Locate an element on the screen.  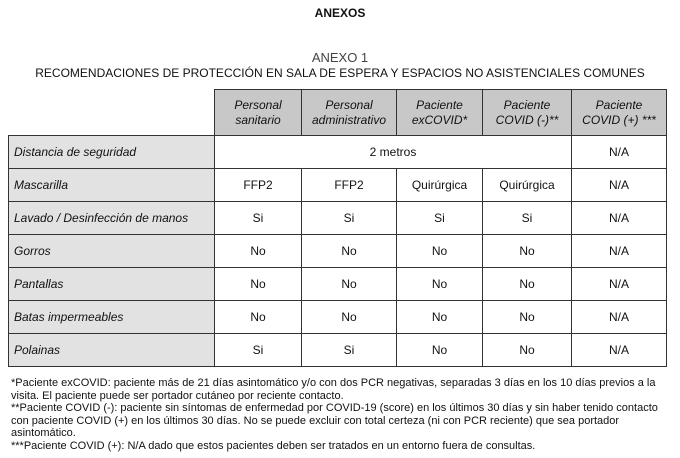
header-line: COVID (-)** is located at coordinates (527, 119).